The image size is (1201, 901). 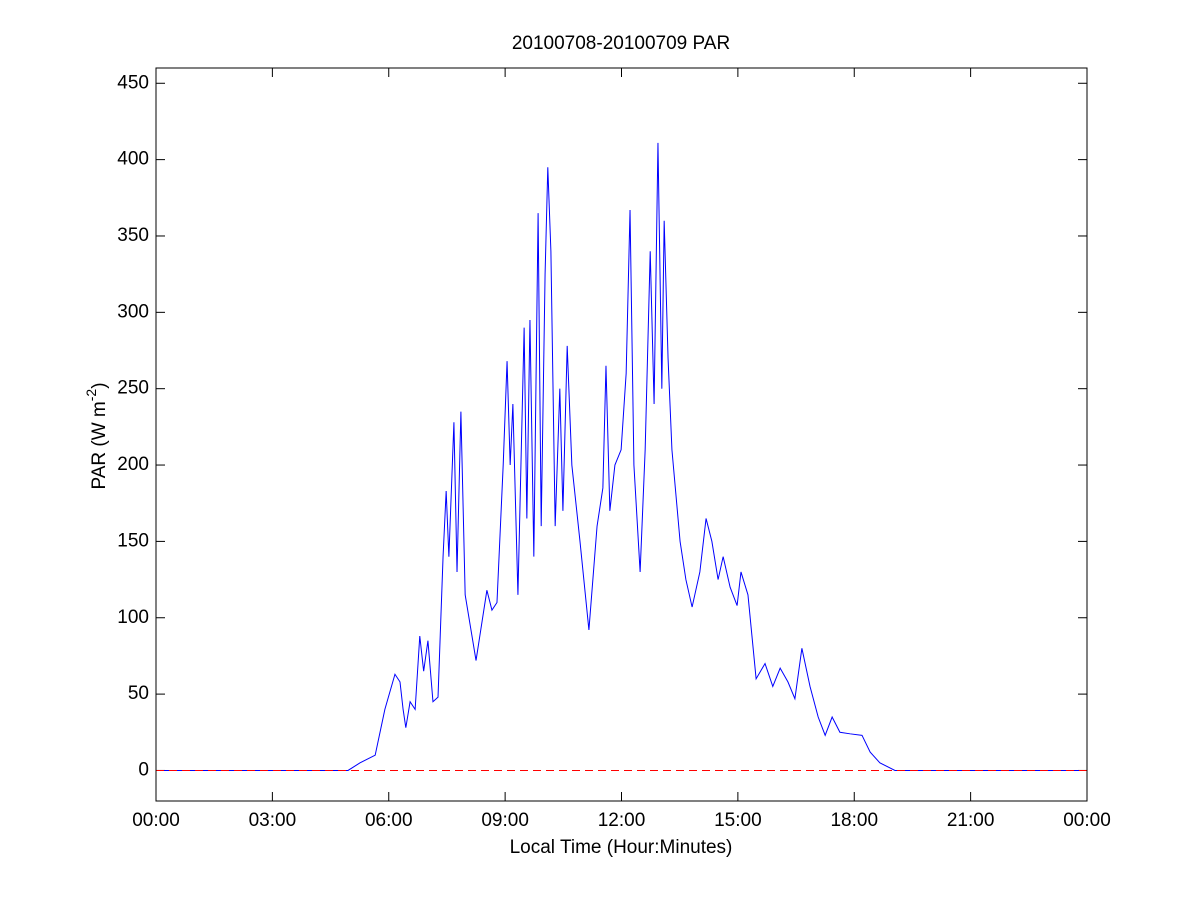 I want to click on x-tick-label: 09:00, so click(x=505, y=820).